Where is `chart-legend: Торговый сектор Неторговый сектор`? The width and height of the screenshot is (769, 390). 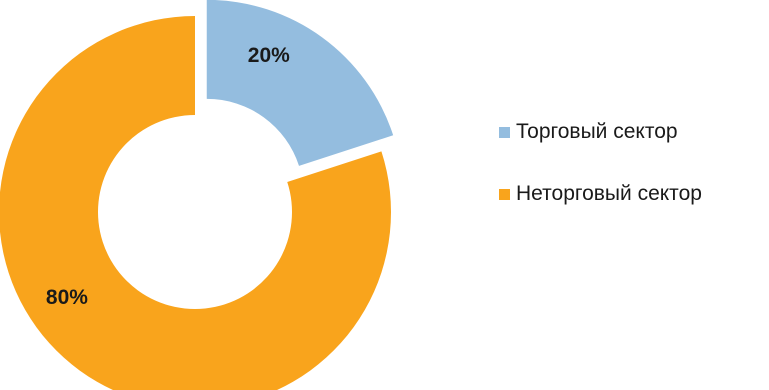 chart-legend: Торговый сектор Неторговый сектор is located at coordinates (600, 180).